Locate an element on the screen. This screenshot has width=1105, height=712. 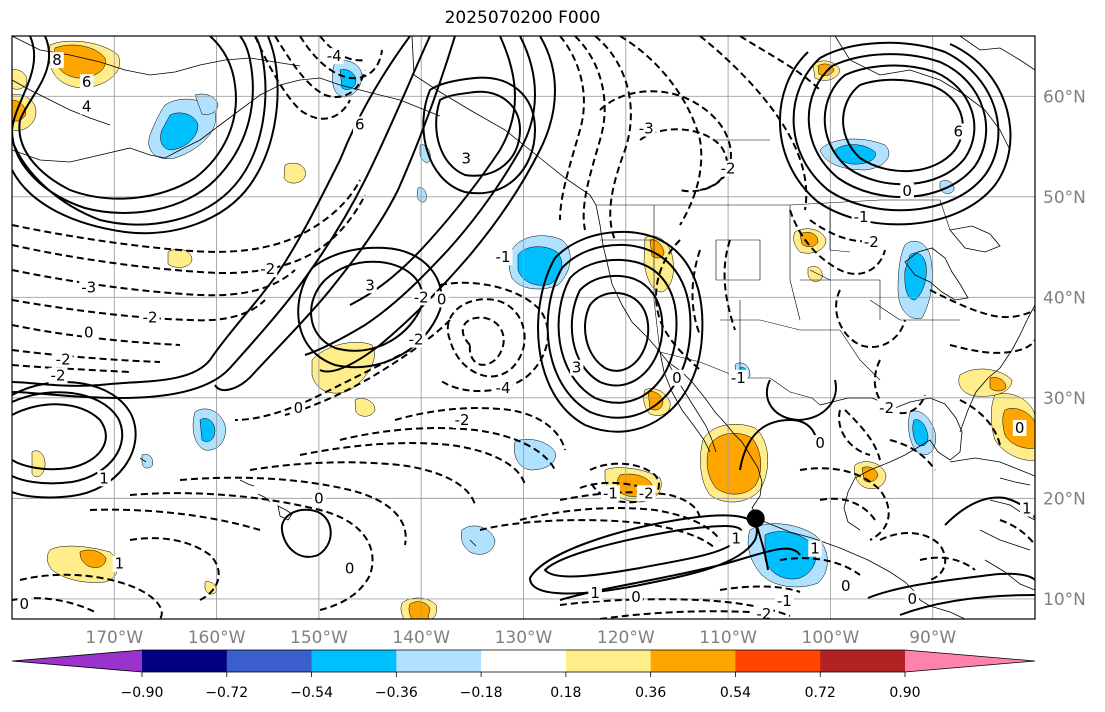
map-title: 2025070200 F000 is located at coordinates (522, 18).